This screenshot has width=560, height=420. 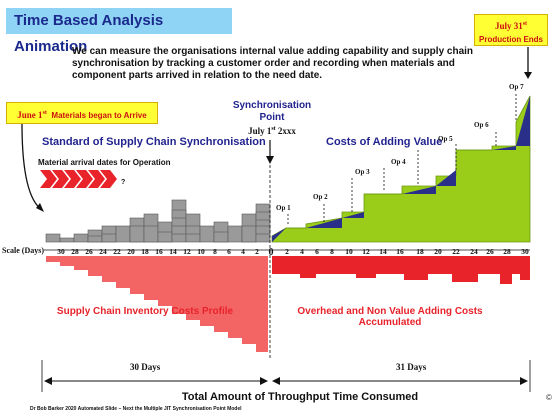 I want to click on op-indicators, so click(x=402, y=160).